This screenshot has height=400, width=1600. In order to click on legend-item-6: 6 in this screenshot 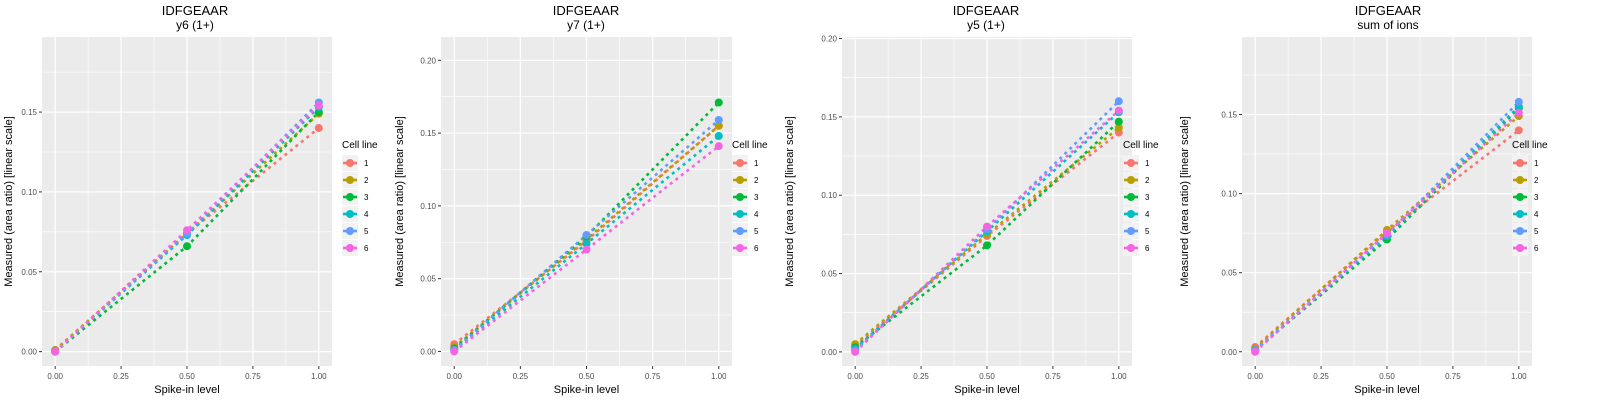, I will do `click(1525, 248)`.